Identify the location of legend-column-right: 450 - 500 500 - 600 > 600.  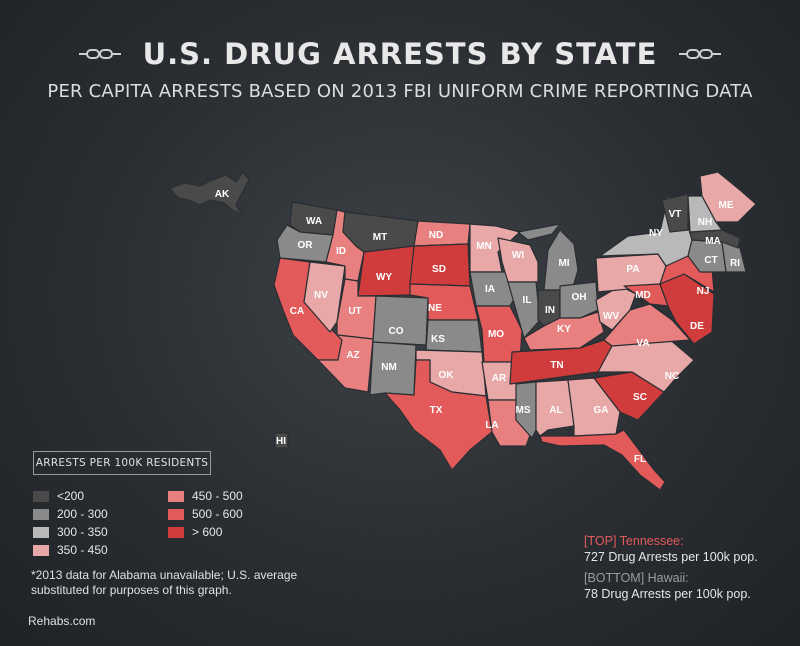
(205, 514).